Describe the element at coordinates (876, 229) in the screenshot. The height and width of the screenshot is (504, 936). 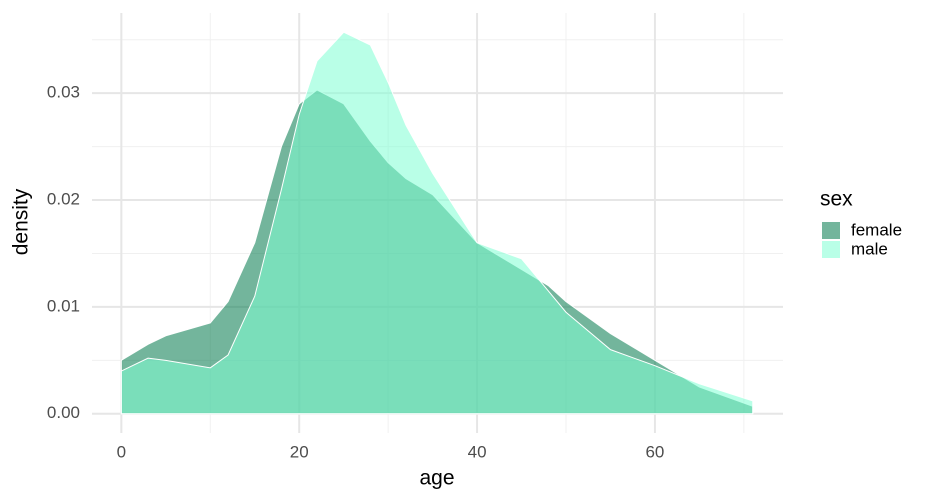
I see `legend-label: female` at that location.